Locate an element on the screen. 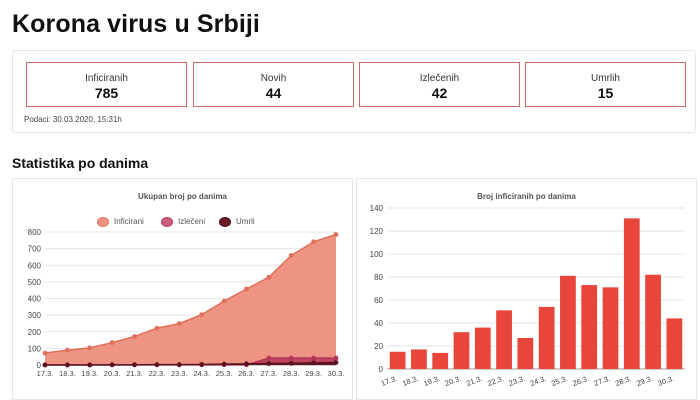 The image size is (700, 400). x-tick-label: 28.3. is located at coordinates (623, 381).